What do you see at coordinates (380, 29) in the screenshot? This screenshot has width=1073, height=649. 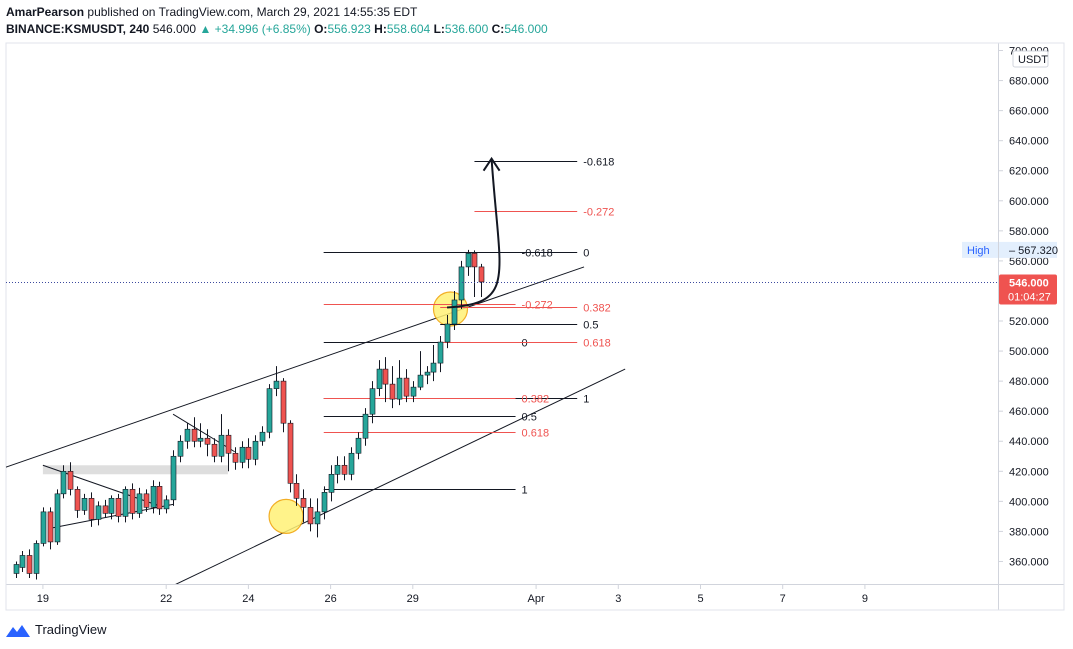 I see `high-label: H:` at bounding box center [380, 29].